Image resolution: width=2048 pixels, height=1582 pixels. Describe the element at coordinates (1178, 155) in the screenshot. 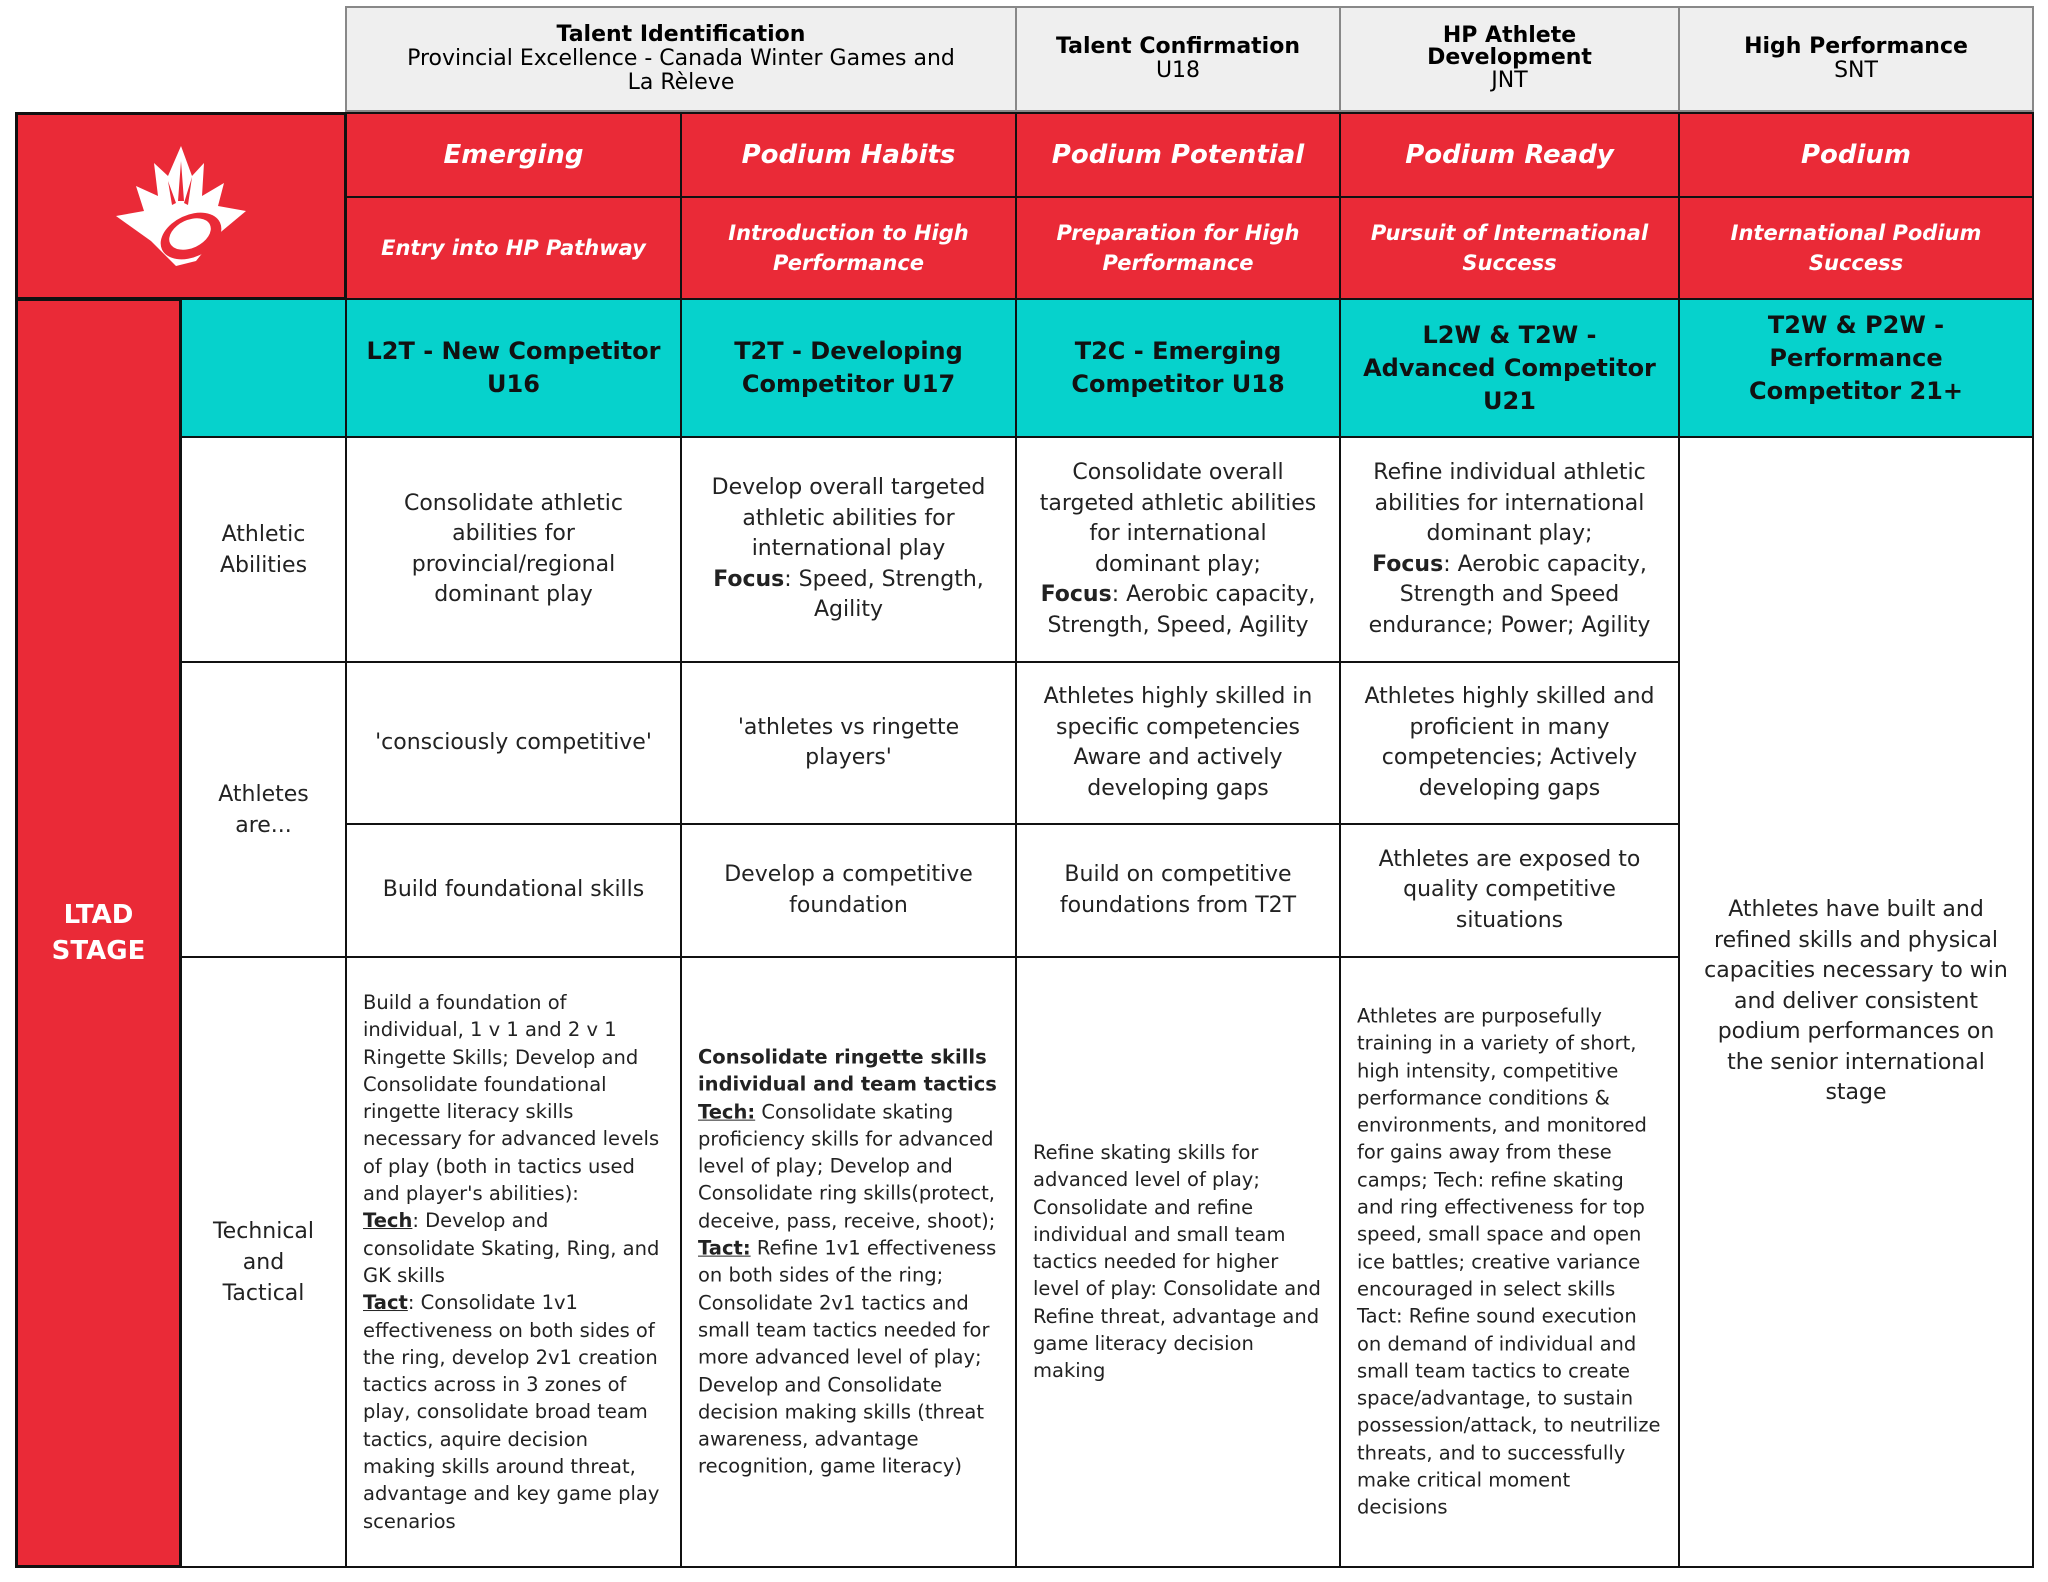

I see `level-podium-potential: Podium Potential` at that location.